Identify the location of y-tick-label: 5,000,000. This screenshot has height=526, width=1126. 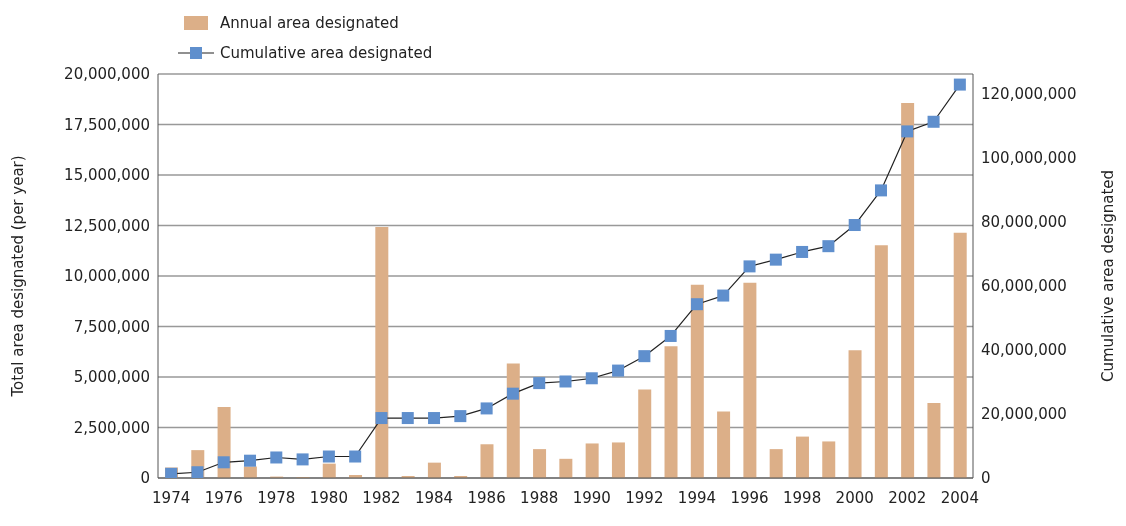
(111, 377).